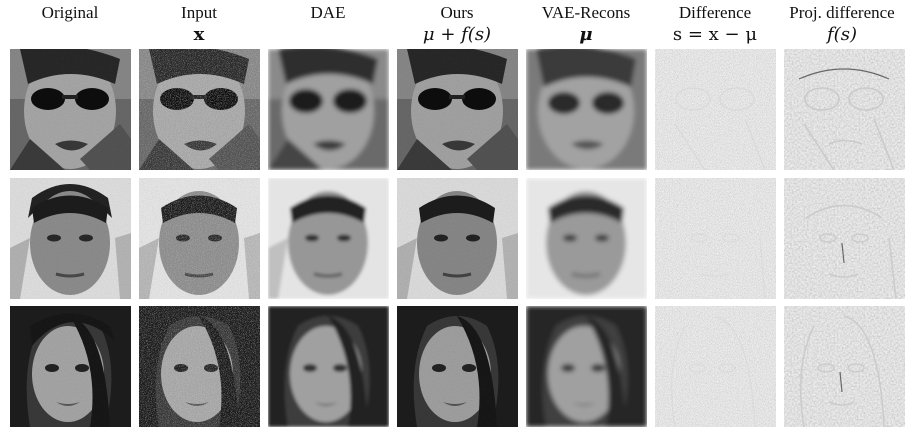  Describe the element at coordinates (586, 238) in the screenshot. I see `tile-row2-vae` at that location.